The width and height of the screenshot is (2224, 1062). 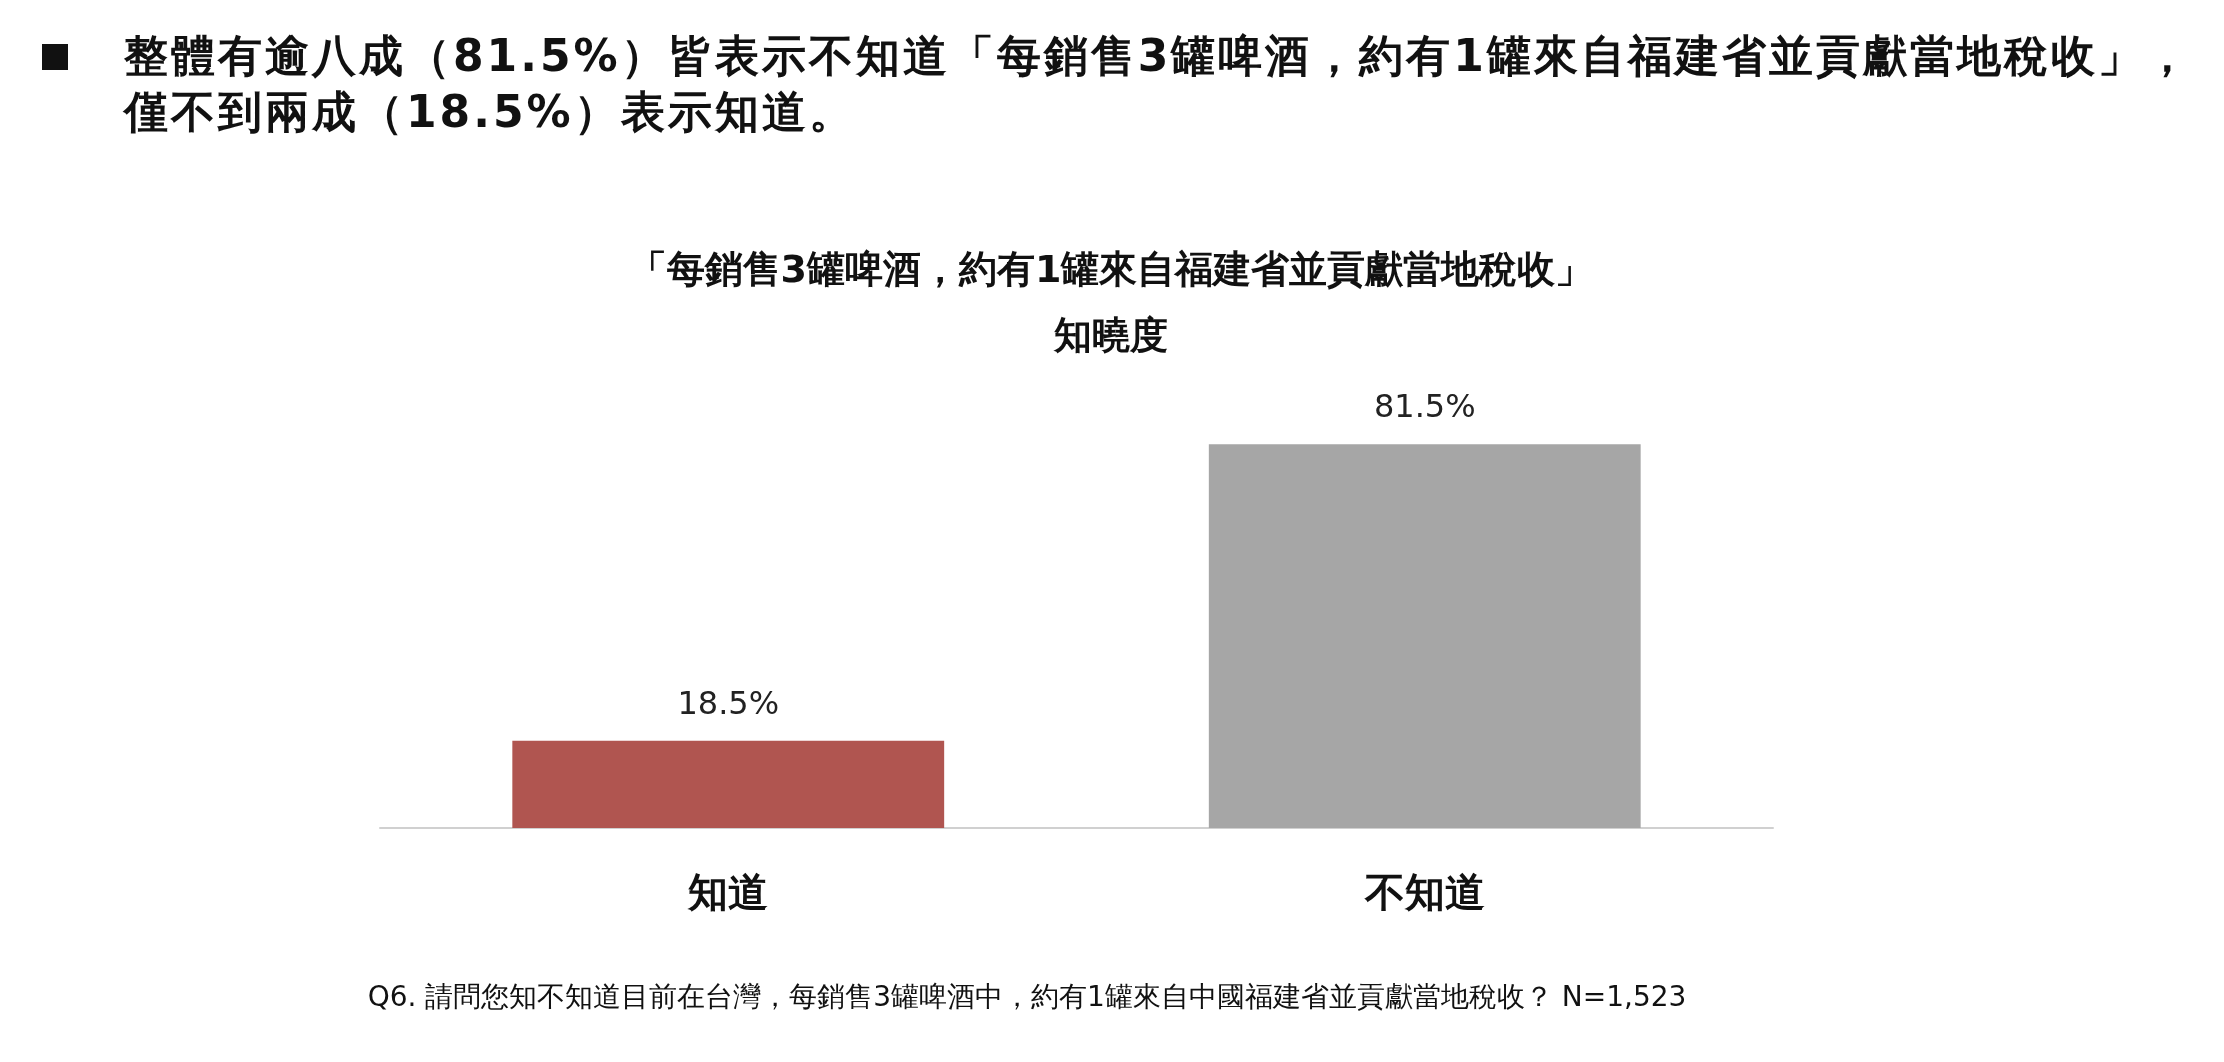 I want to click on text: 整體有逾八成（81.5%）皆表示不知道「每銷售3罐啤酒，約有1罐來自福建省並貢獻當地稅收」，僅不到兩成（18.5%）表示知道。, so click(x=1158, y=84).